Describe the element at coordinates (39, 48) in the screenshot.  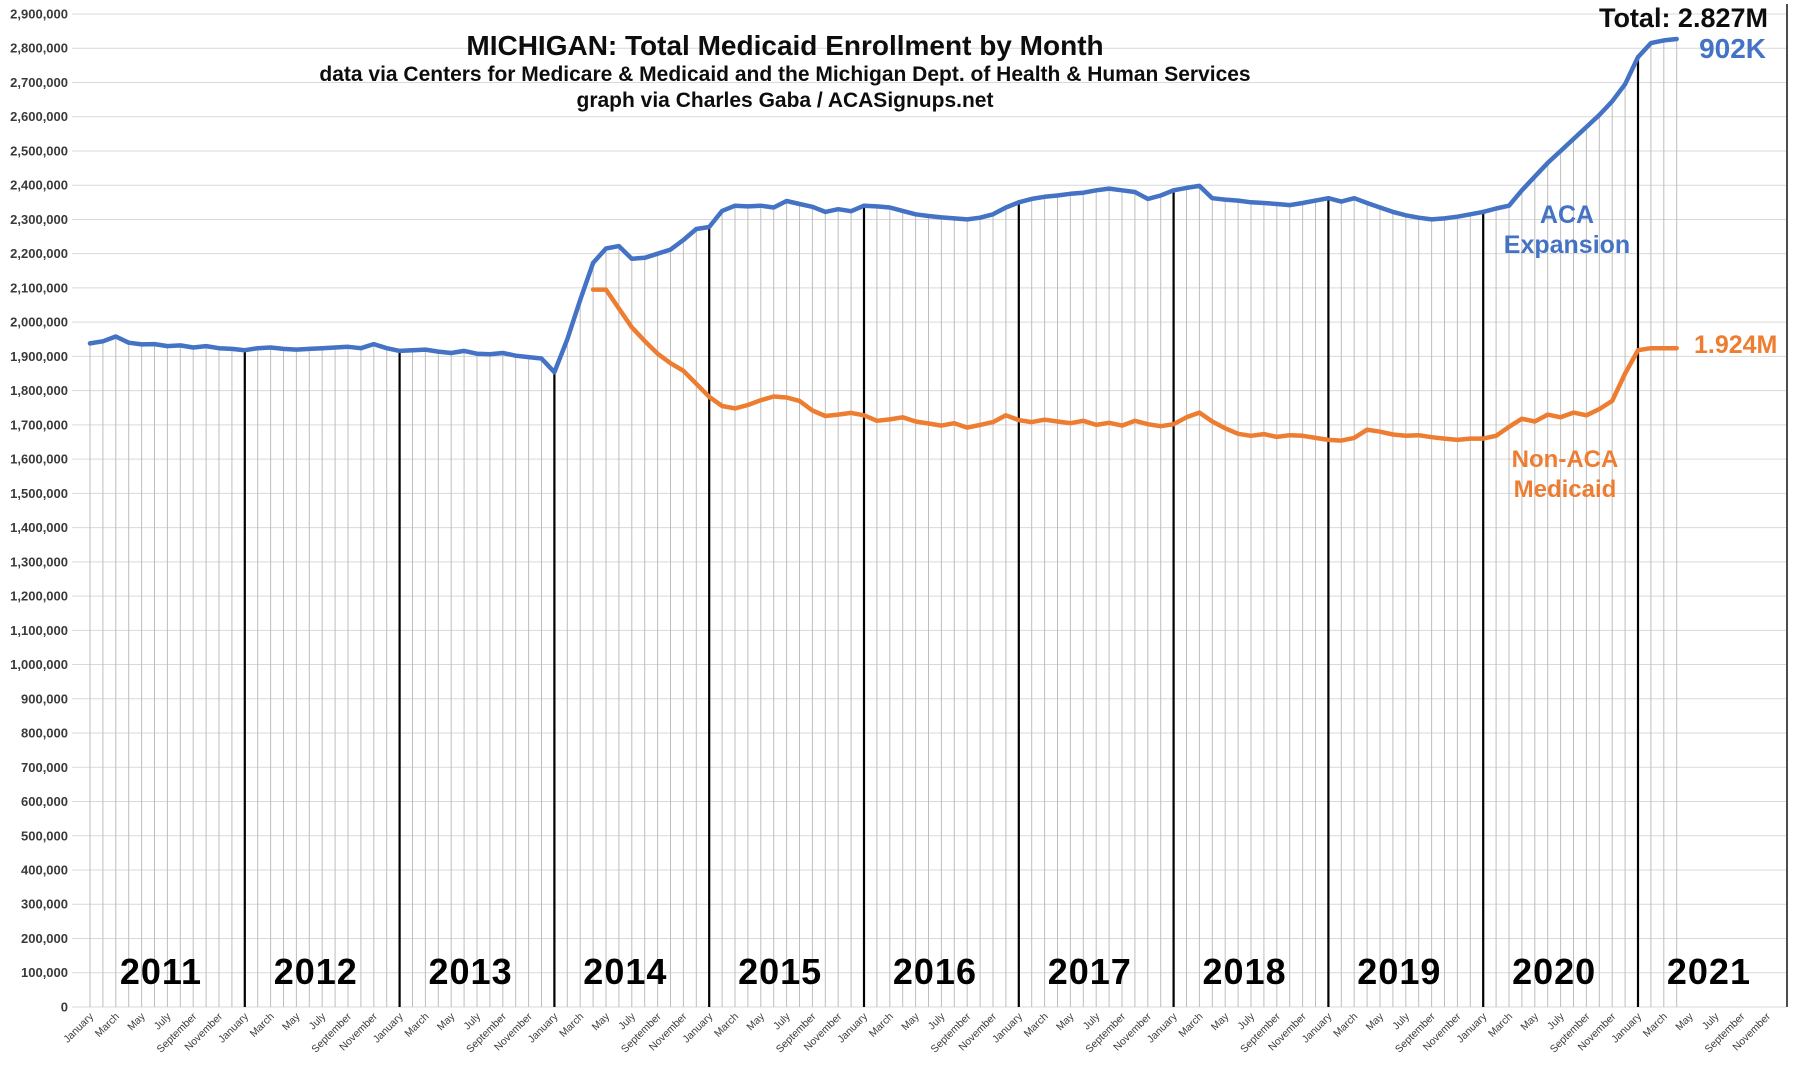
I see `y-axis-tick-label: 2,800,000` at that location.